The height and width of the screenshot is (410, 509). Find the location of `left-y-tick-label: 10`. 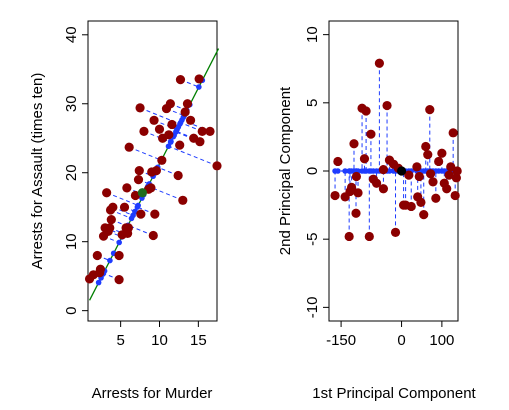

left-y-tick-label: 10 is located at coordinates (71, 241).